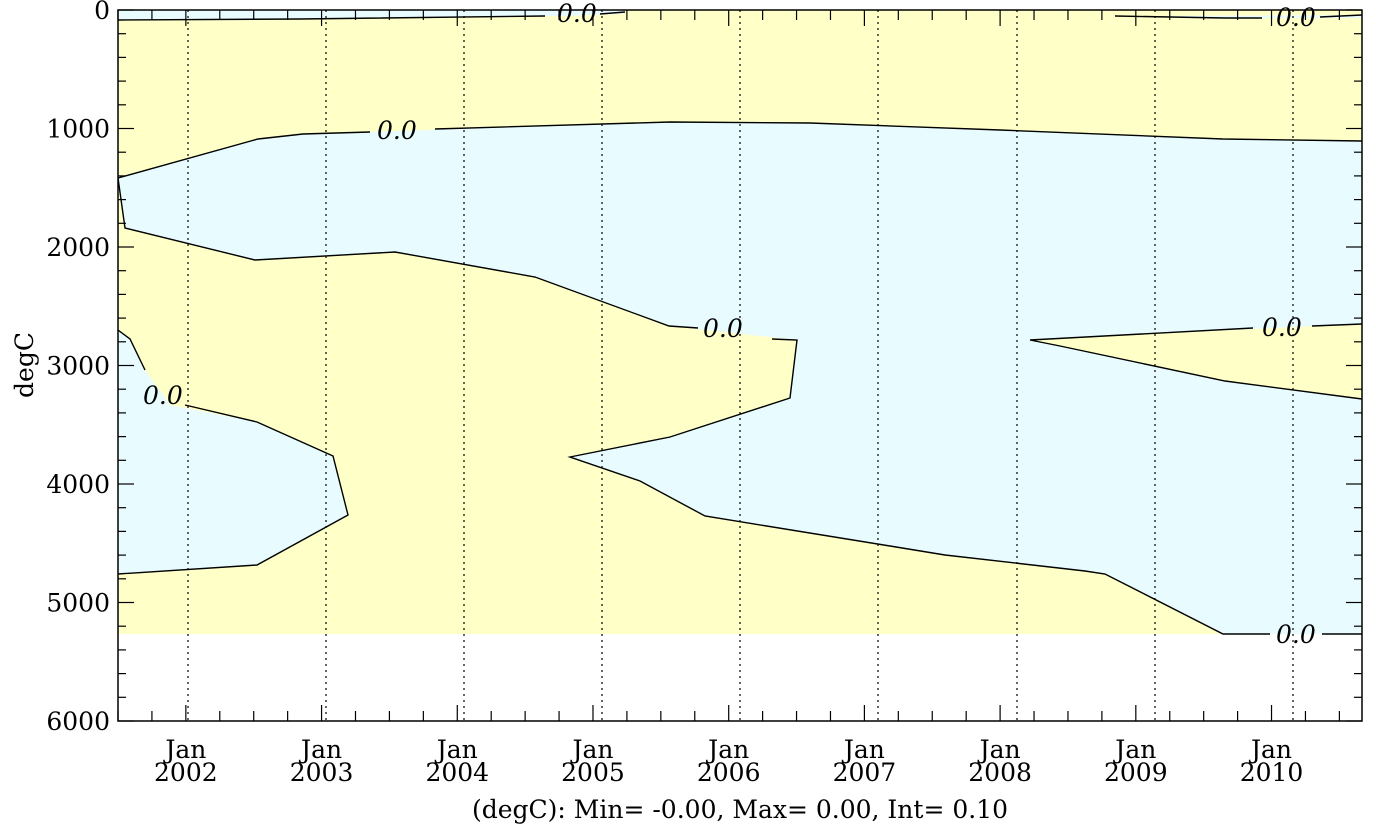 Image resolution: width=1376 pixels, height=827 pixels. I want to click on negative-region-top, so click(371, 15).